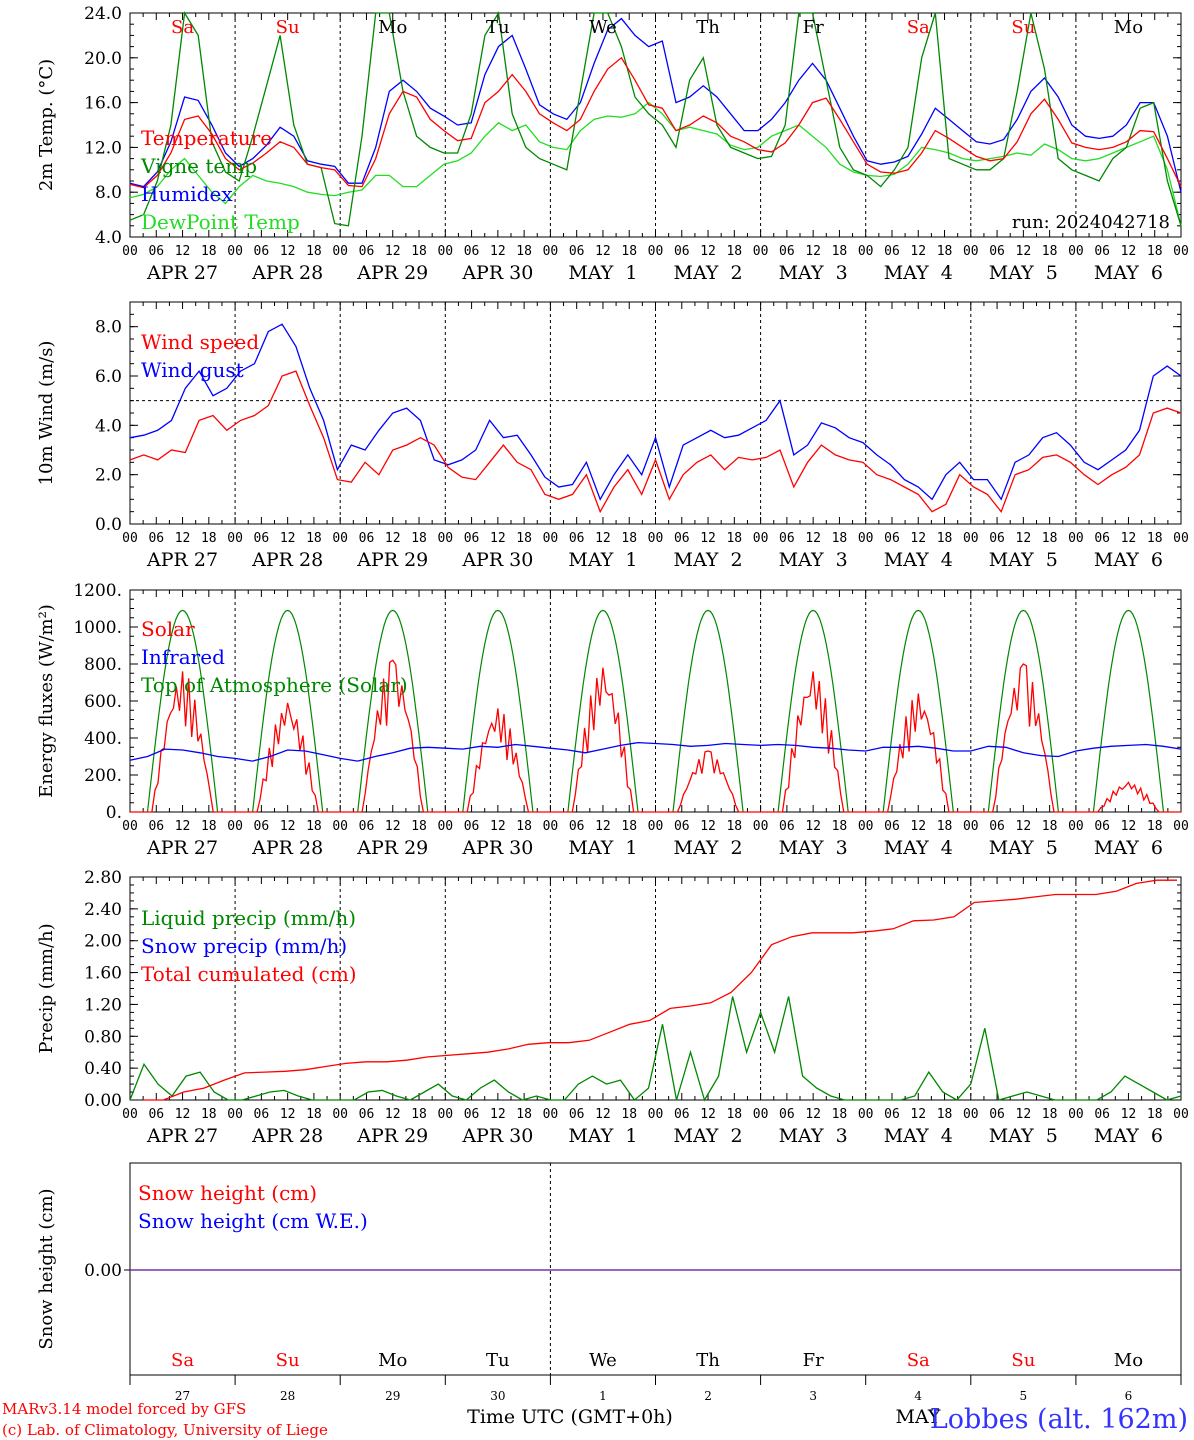  I want to click on day-number-label: 30, so click(497, 1396).